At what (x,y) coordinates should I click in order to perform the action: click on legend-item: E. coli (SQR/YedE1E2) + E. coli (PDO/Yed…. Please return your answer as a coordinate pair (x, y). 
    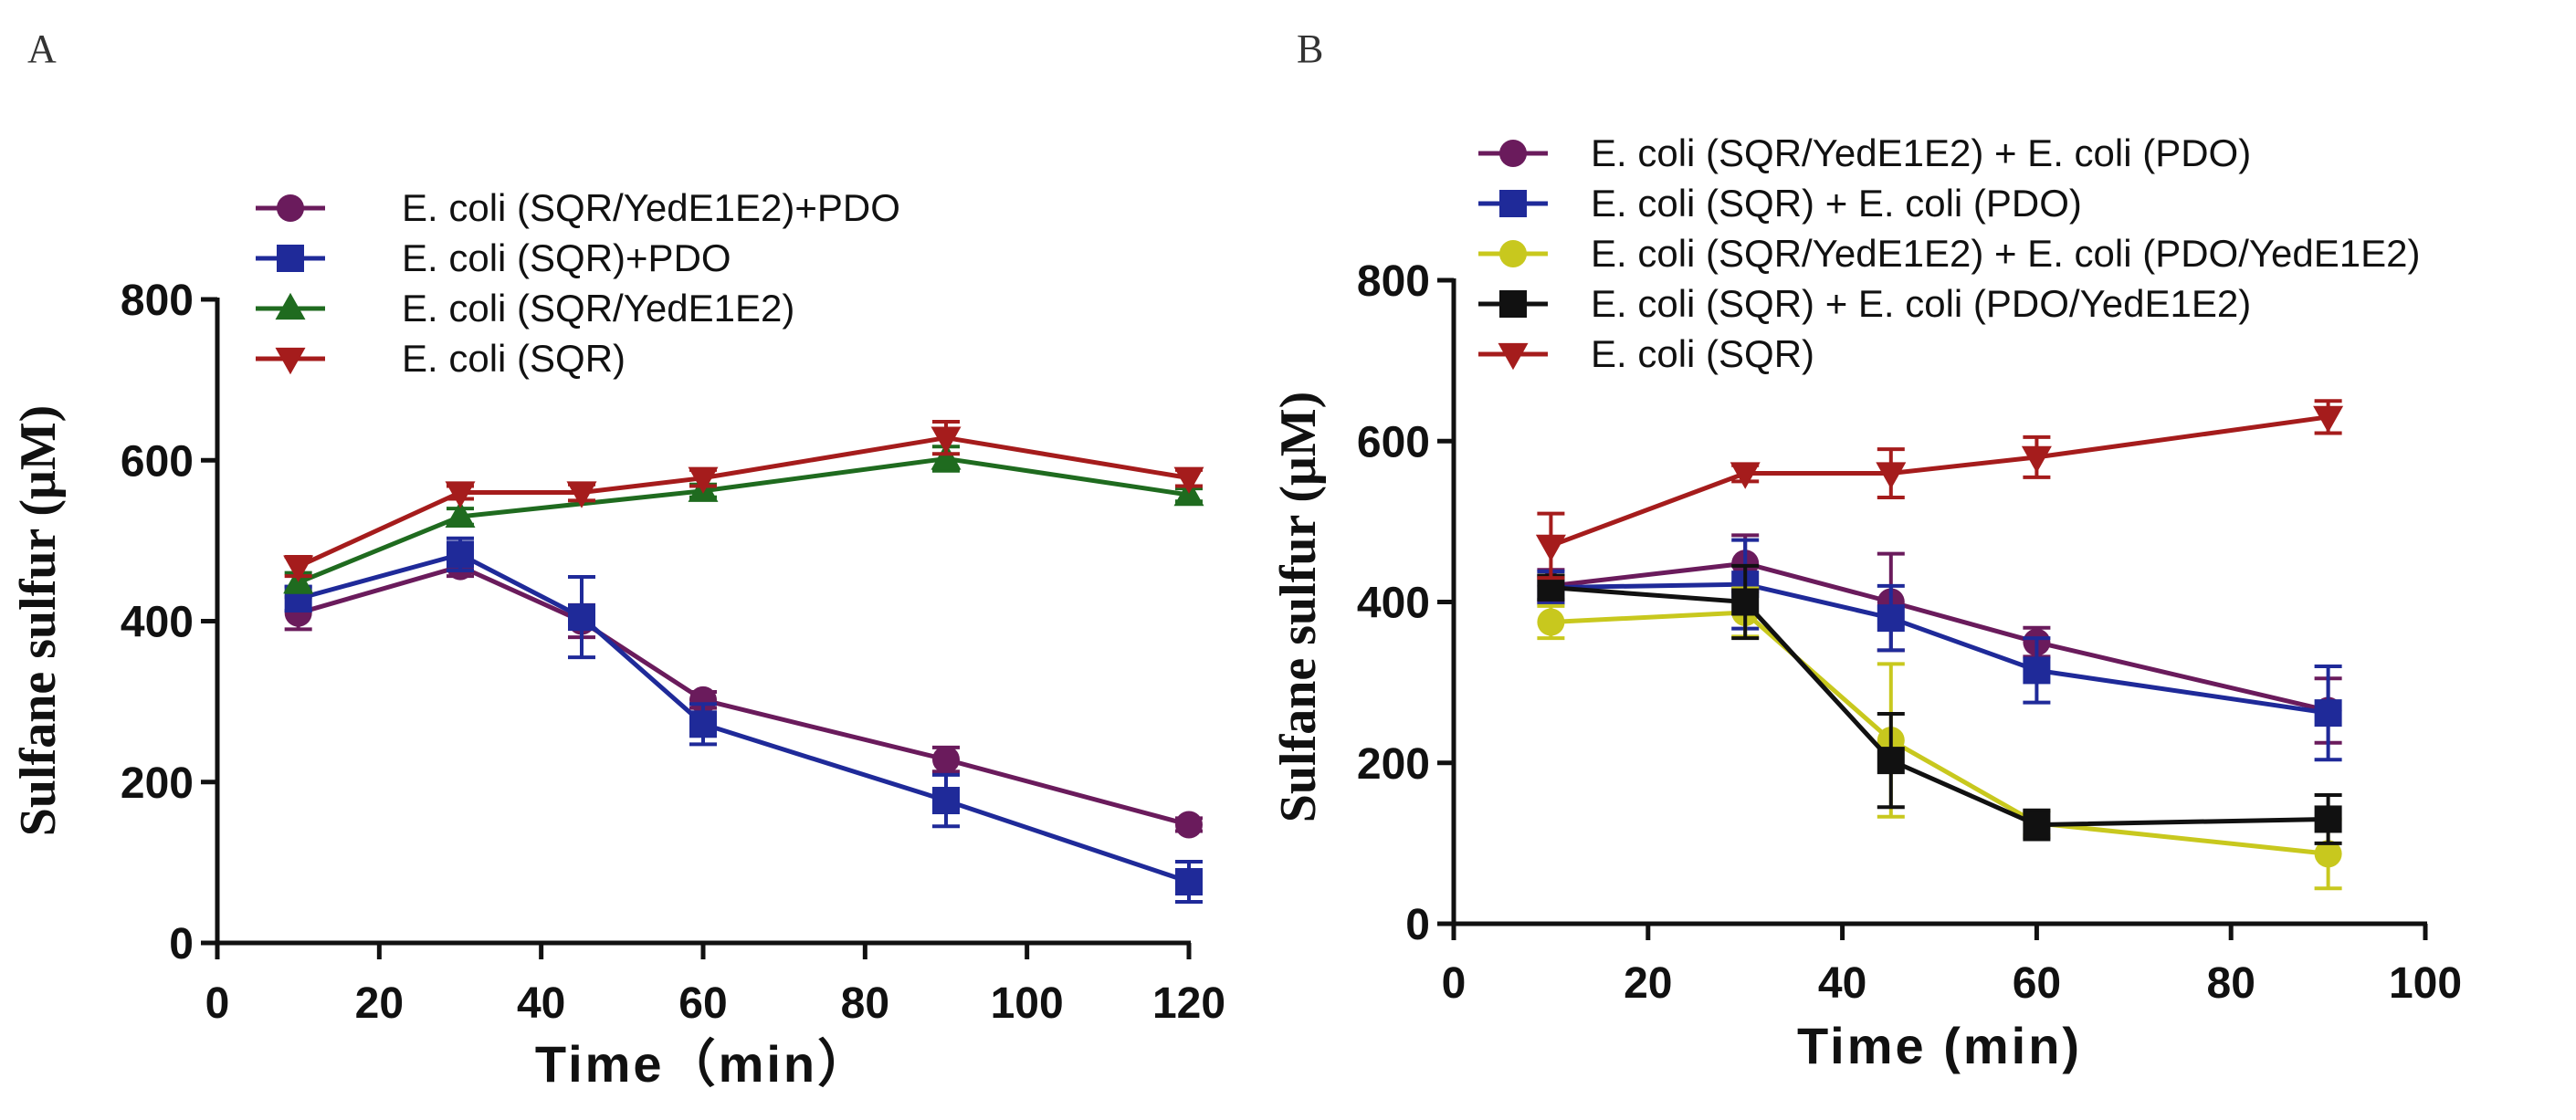
    Looking at the image, I should click on (1949, 253).